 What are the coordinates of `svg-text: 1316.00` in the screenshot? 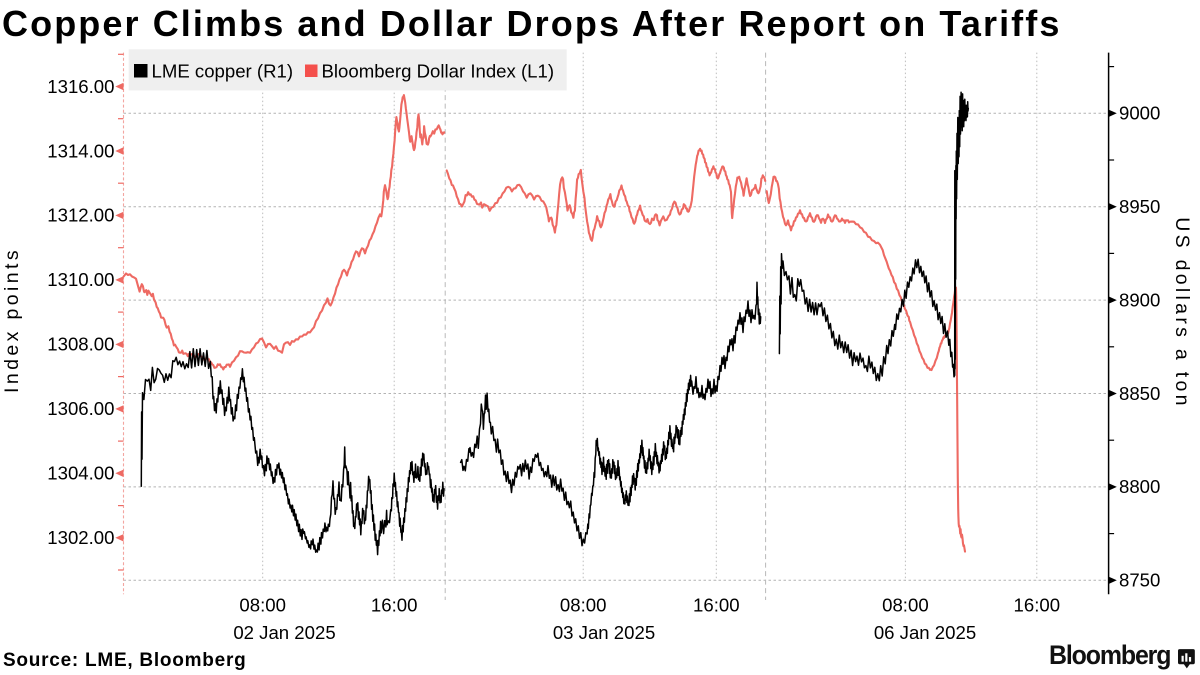 It's located at (80, 86).